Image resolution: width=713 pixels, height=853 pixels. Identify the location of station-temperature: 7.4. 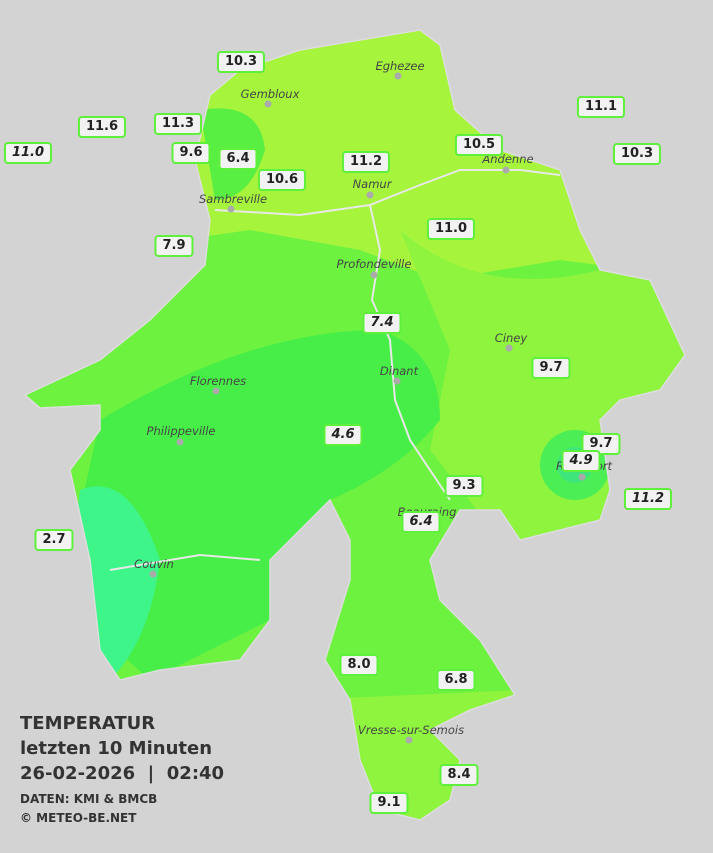
(382, 323).